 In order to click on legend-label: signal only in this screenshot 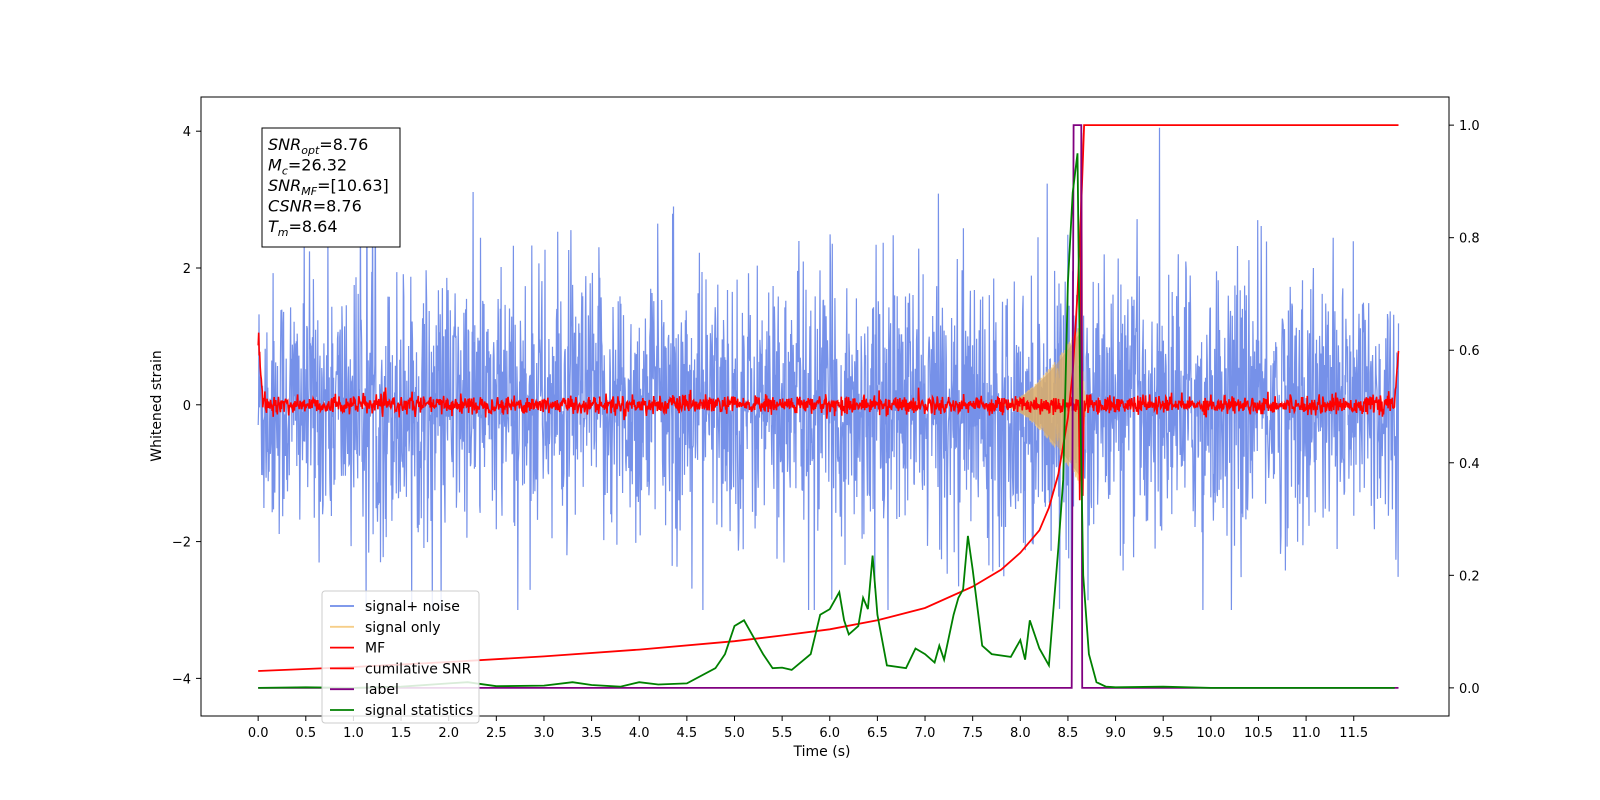, I will do `click(402, 628)`.